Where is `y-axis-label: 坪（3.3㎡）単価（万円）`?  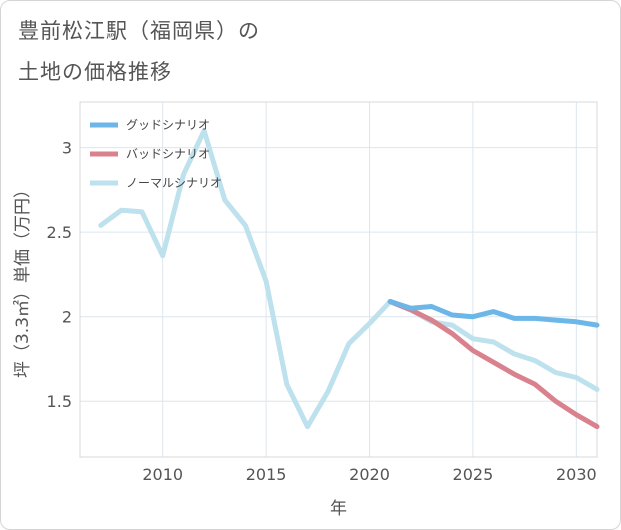 y-axis-label: 坪（3.3㎡）単価（万円） is located at coordinates (23, 279).